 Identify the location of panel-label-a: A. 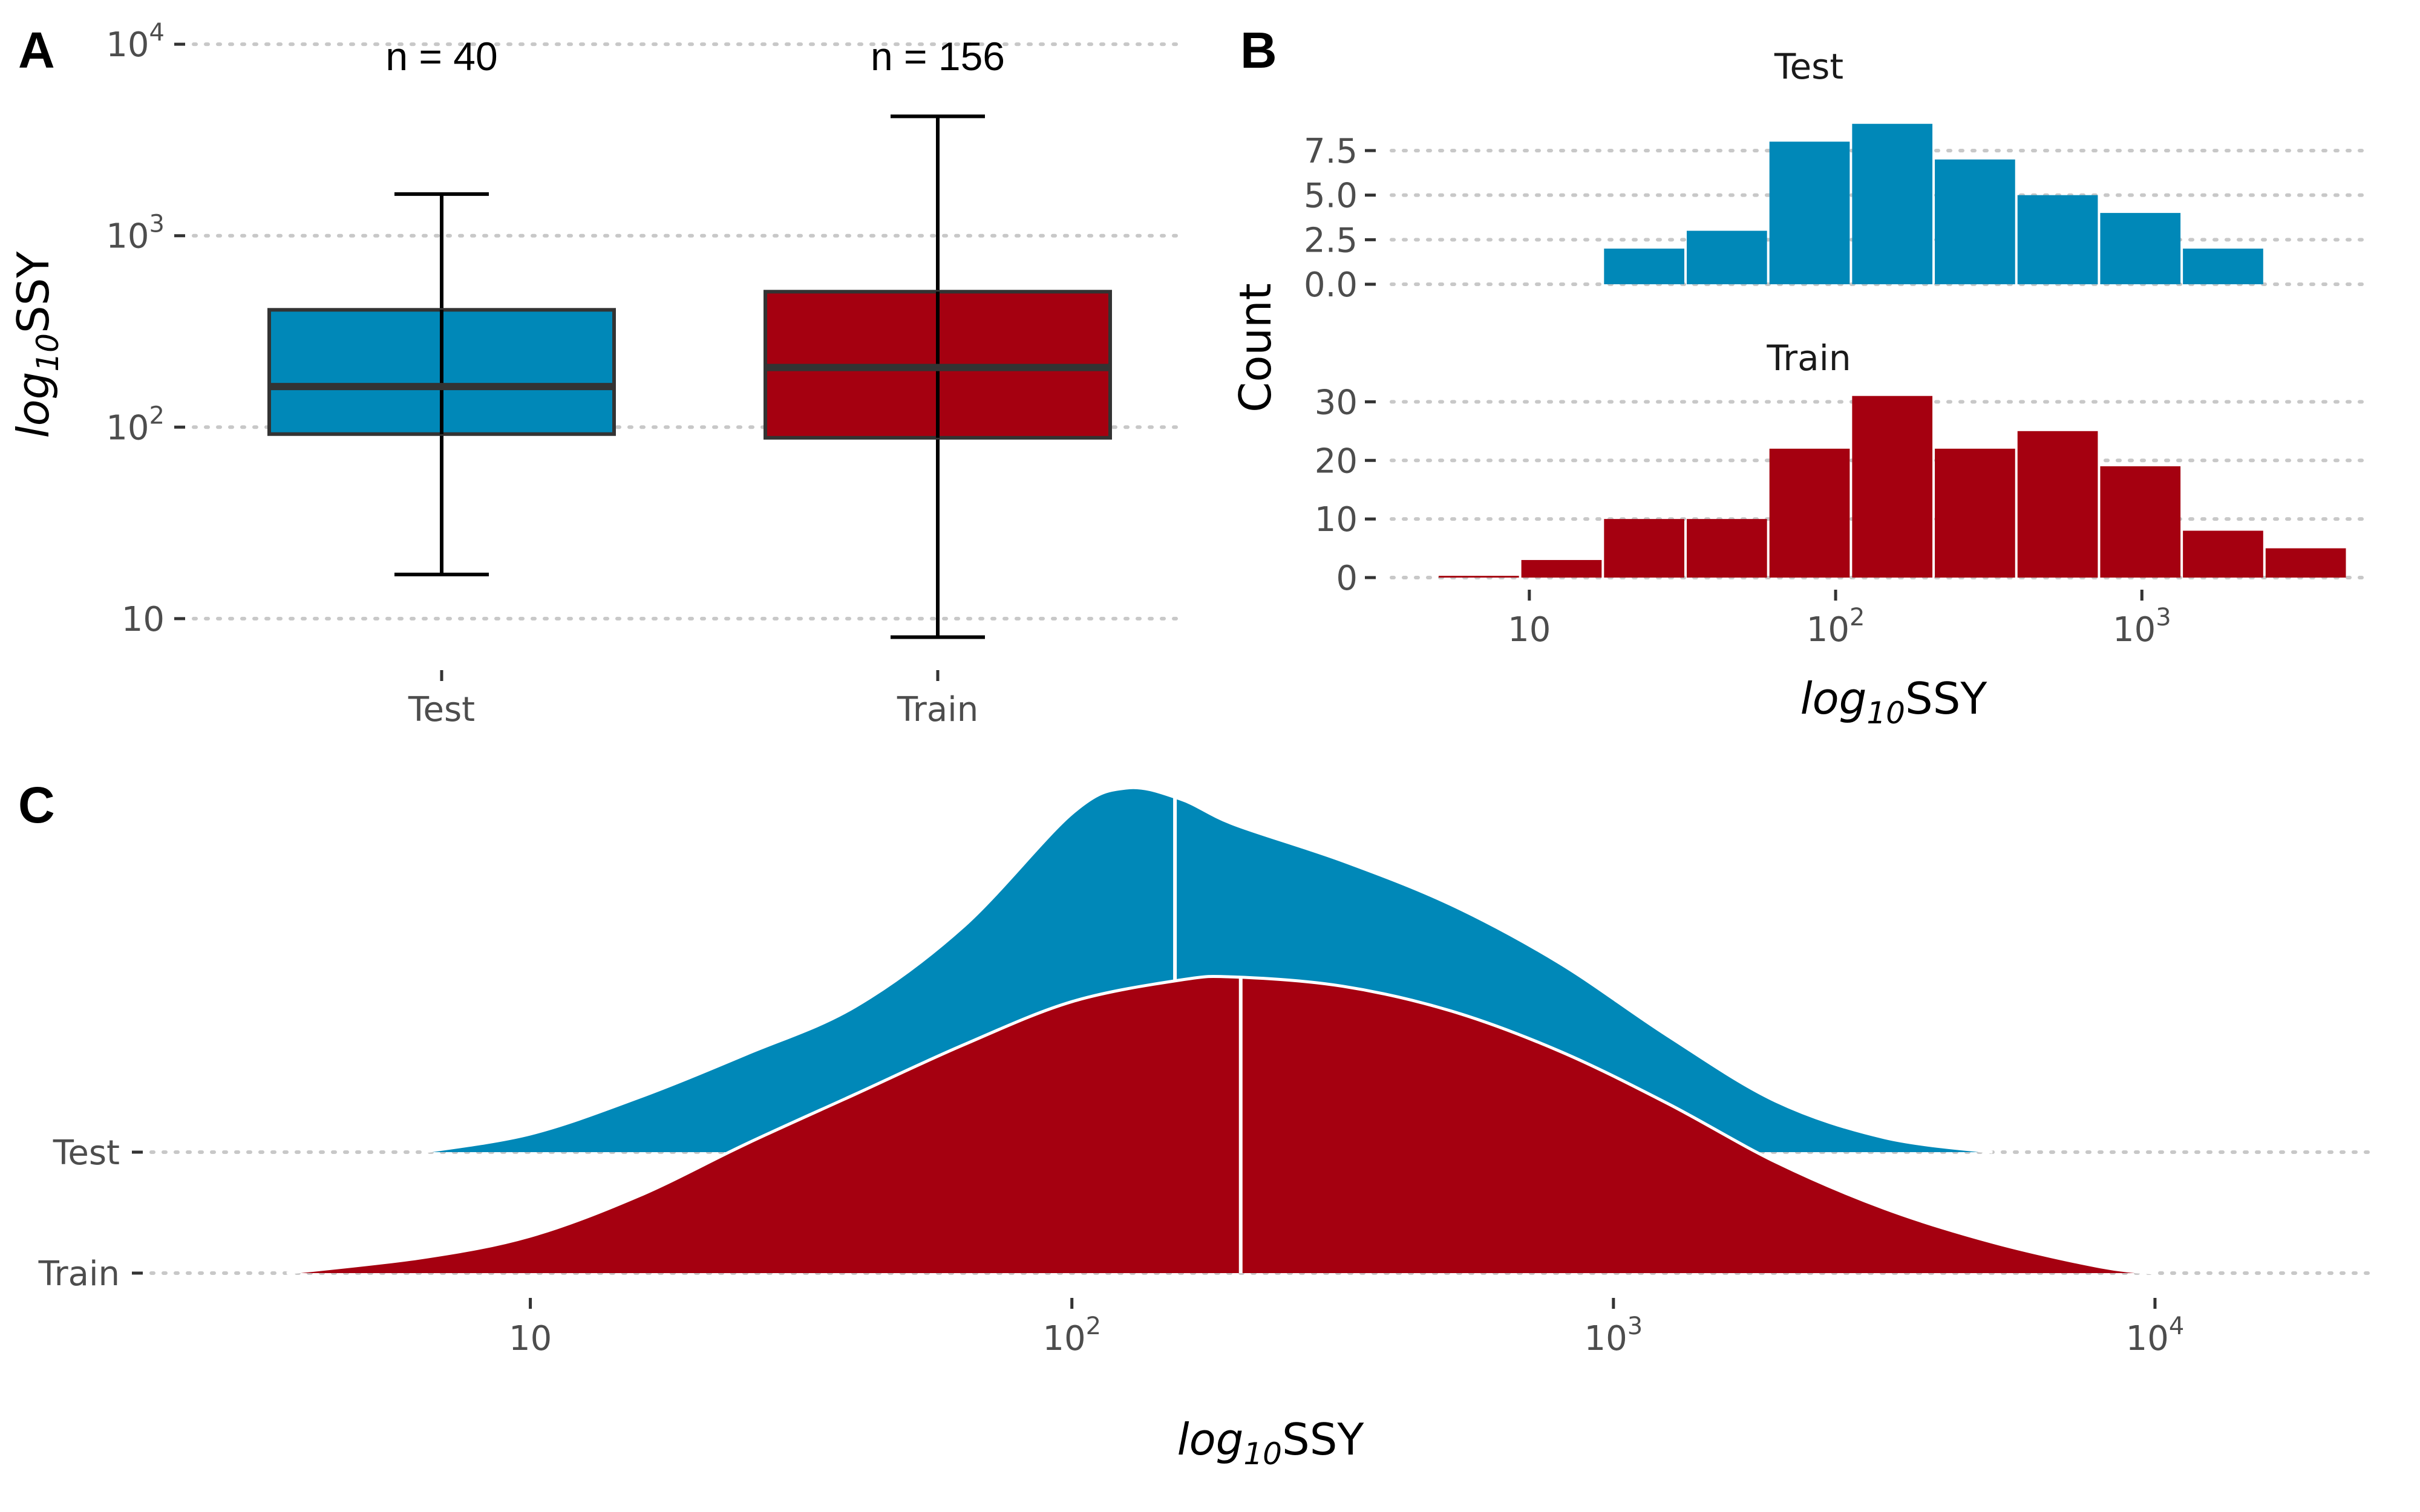
(36, 50).